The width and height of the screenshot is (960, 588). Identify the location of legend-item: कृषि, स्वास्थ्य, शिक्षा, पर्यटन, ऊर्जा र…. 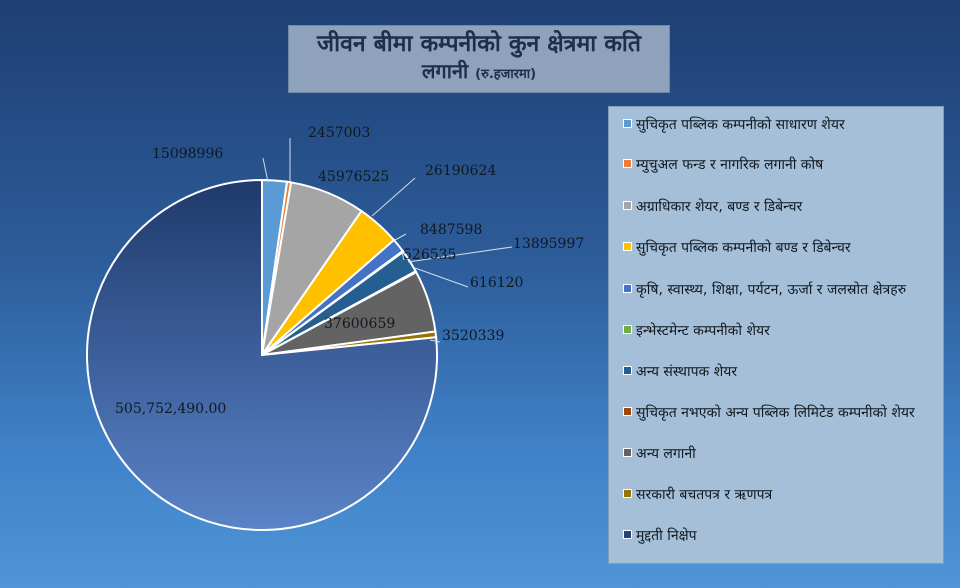
(779, 290).